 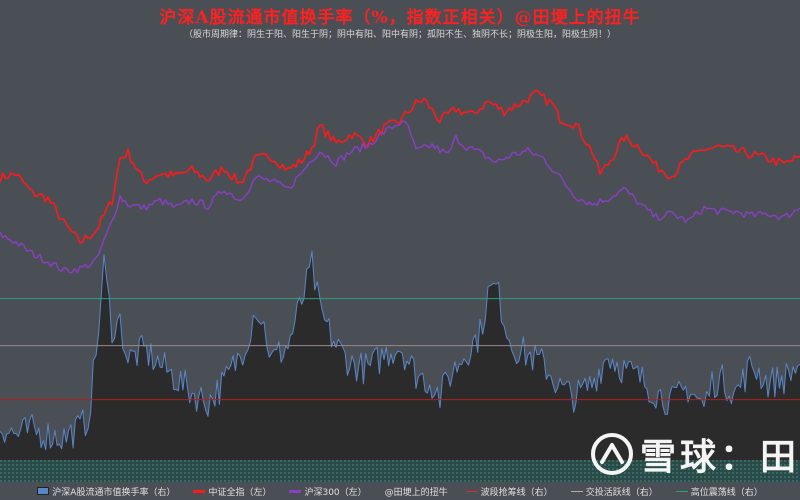 What do you see at coordinates (335, 492) in the screenshot?
I see `legend-label: 沪深300（左）` at bounding box center [335, 492].